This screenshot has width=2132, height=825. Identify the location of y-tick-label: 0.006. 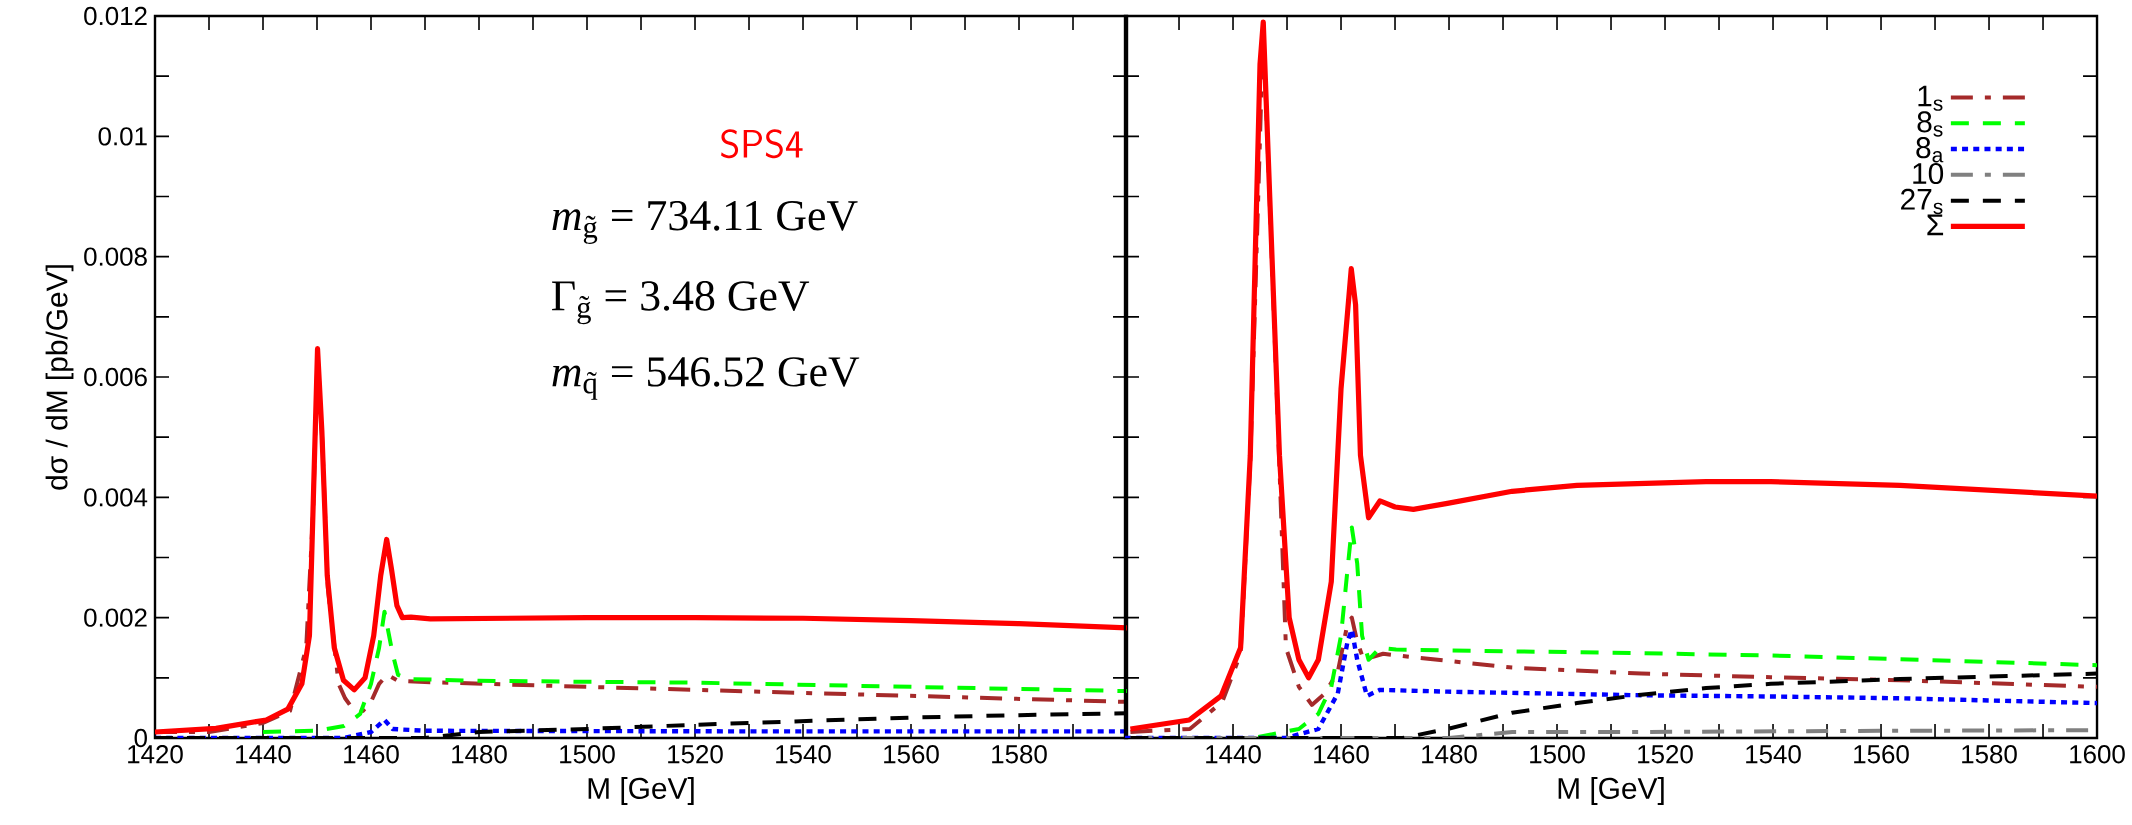
(115, 377).